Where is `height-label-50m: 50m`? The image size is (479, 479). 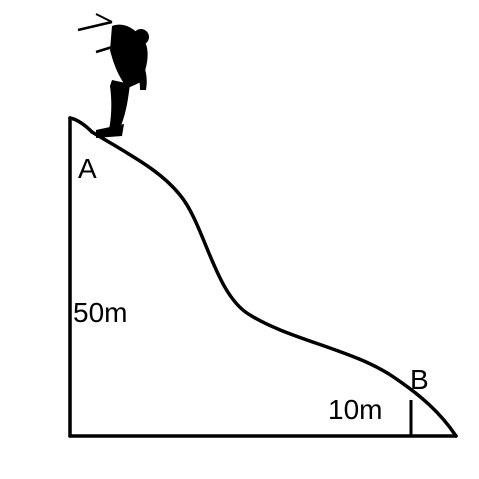 height-label-50m: 50m is located at coordinates (100, 312).